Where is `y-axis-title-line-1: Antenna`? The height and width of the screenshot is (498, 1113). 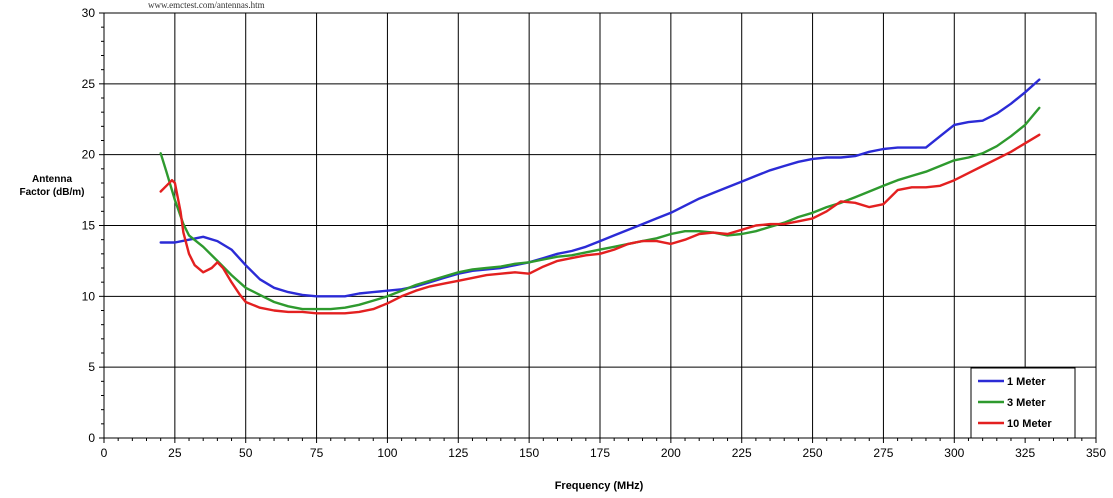 y-axis-title-line-1: Antenna is located at coordinates (52, 179).